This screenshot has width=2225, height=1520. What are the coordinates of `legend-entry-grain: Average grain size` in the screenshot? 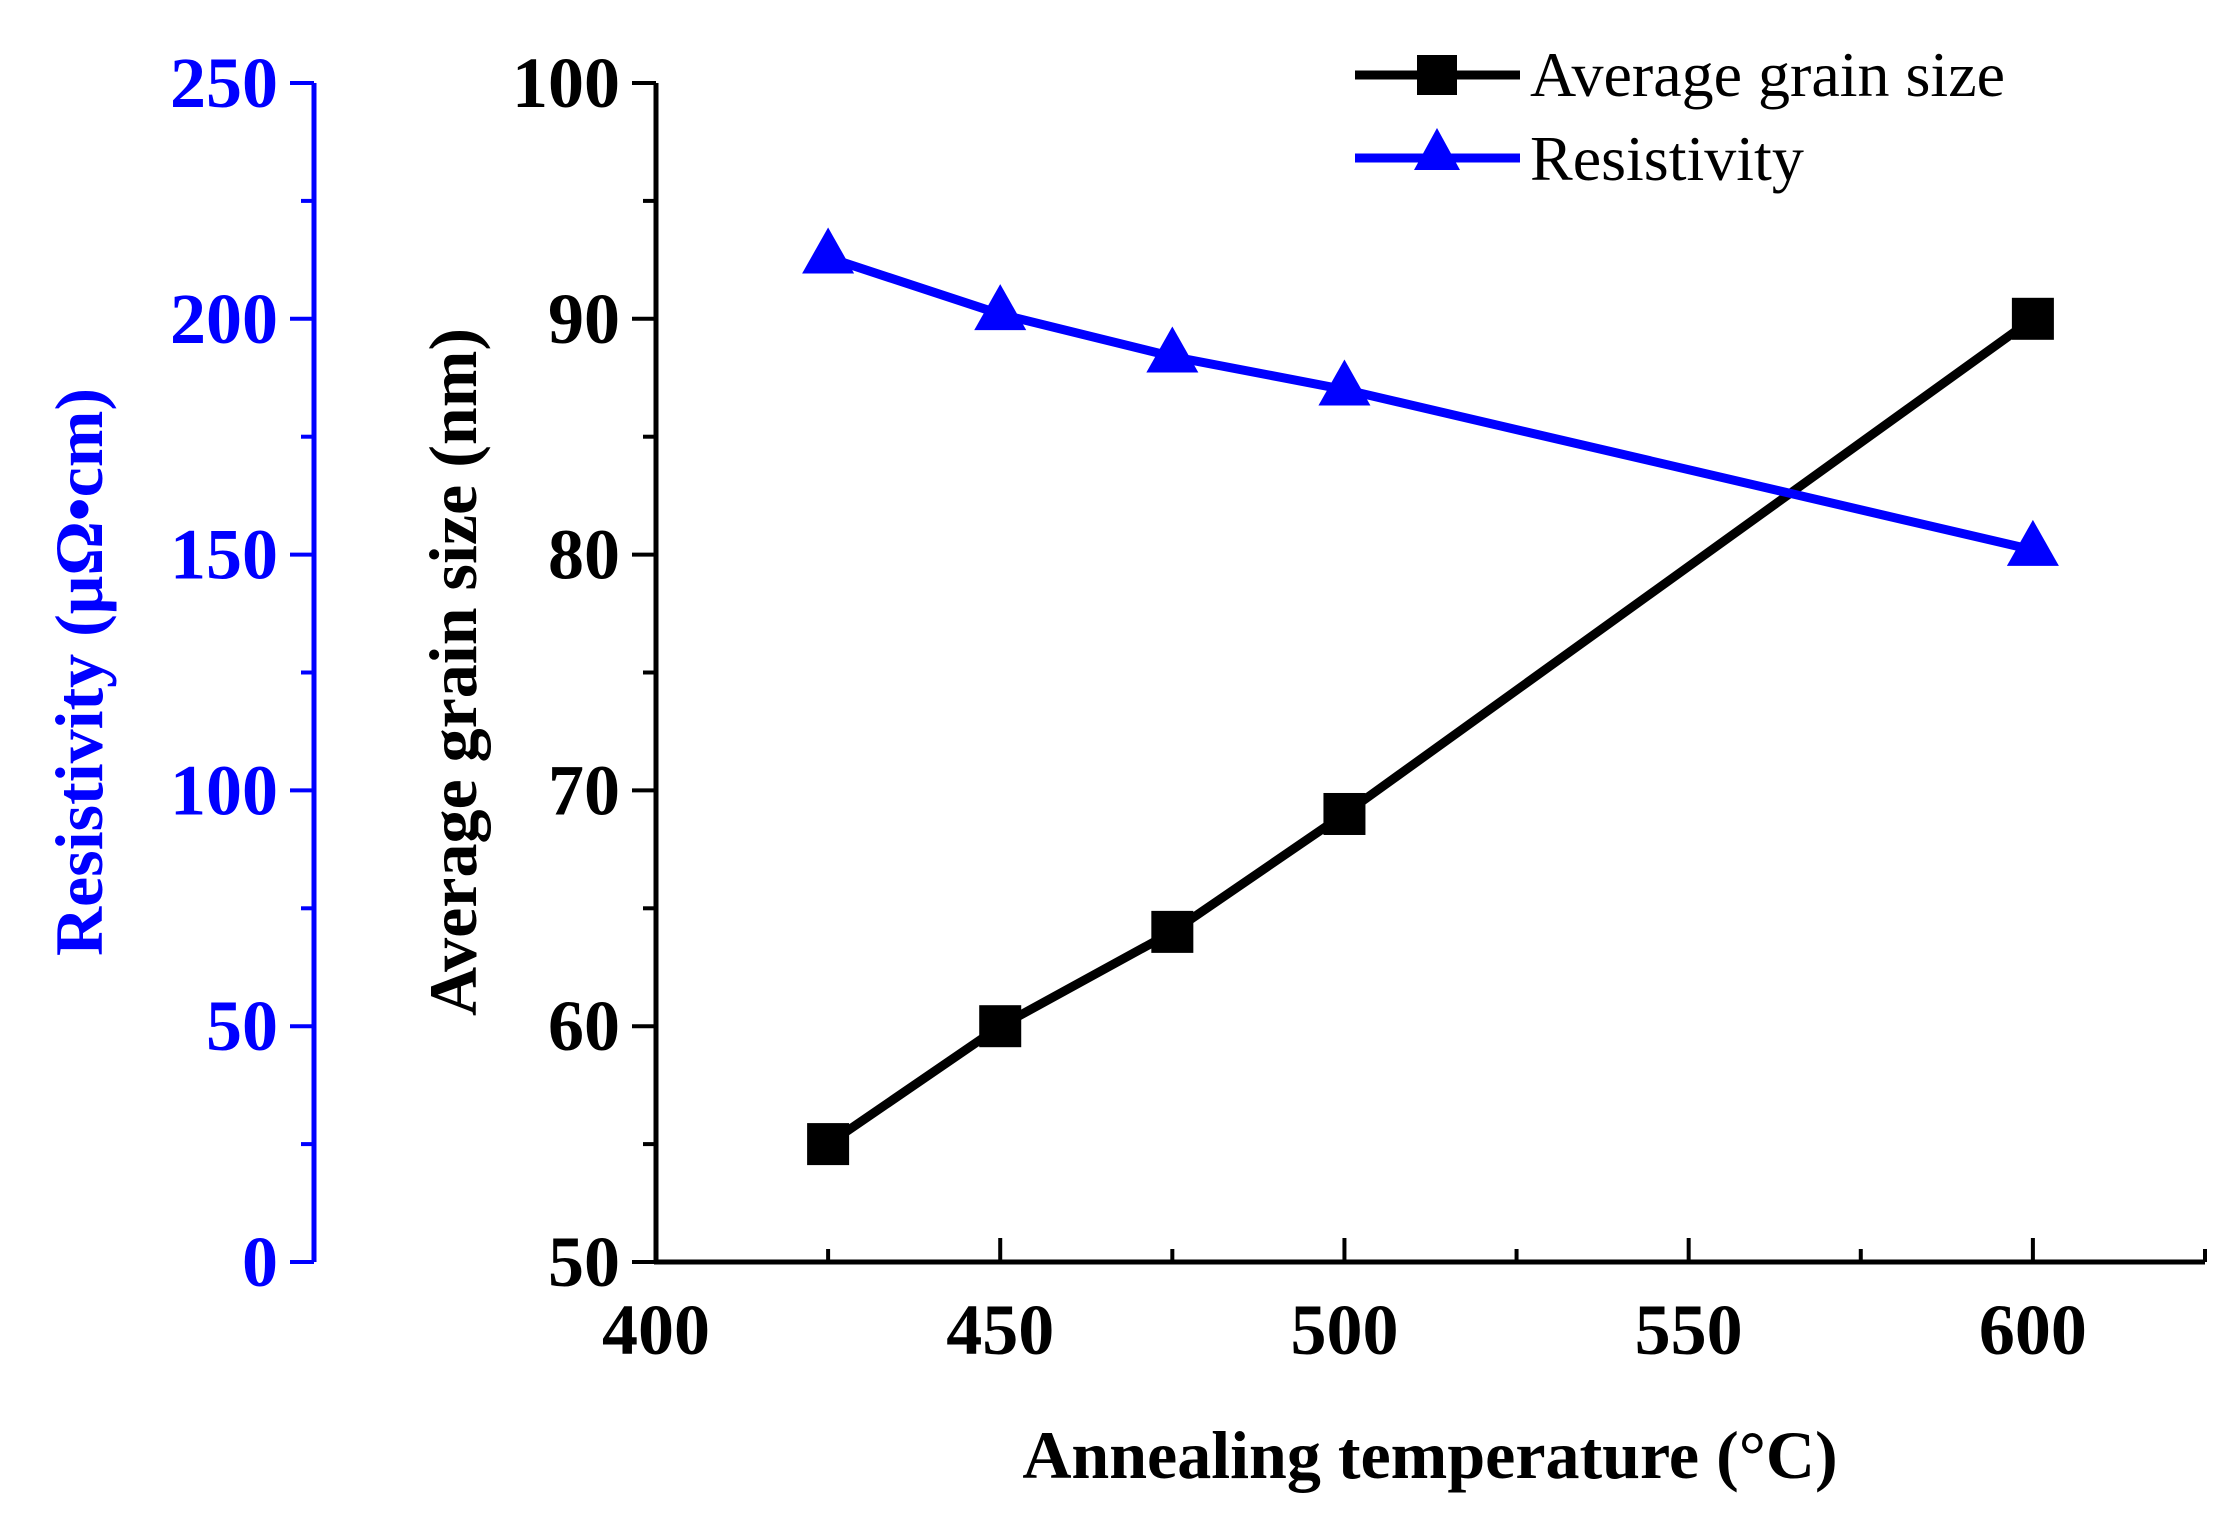 It's located at (1680, 74).